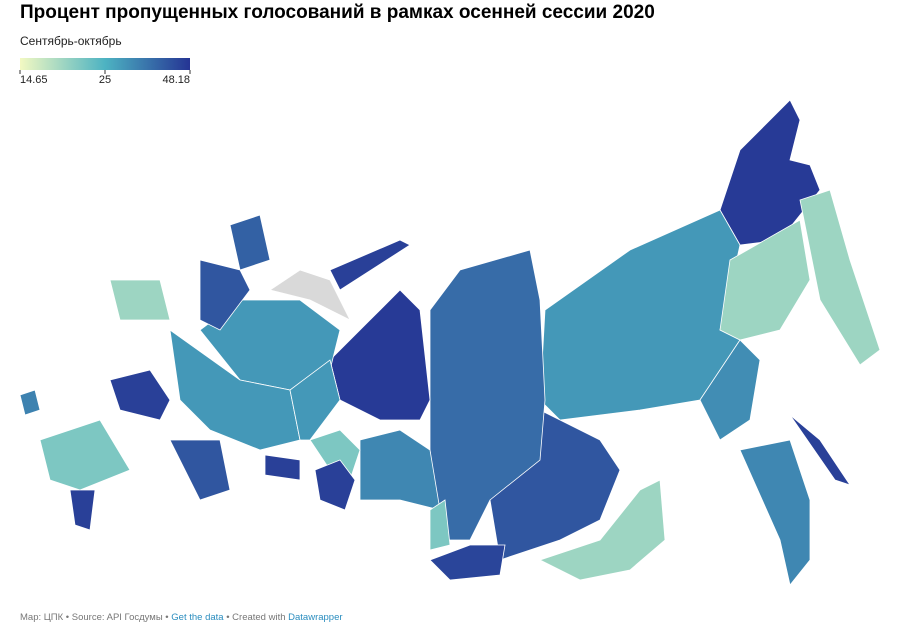 The width and height of the screenshot is (909, 626). I want to click on legend-label: 25, so click(105, 80).